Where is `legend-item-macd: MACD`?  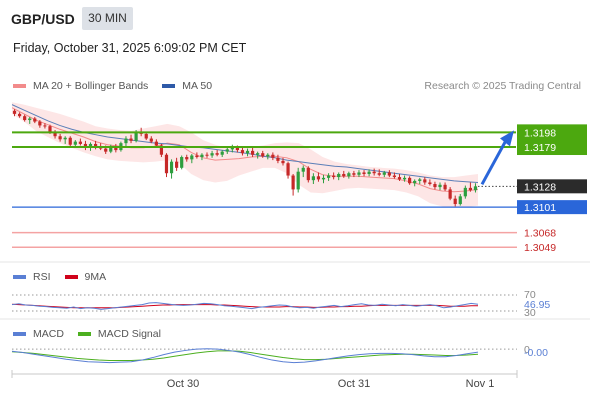 legend-item-macd: MACD is located at coordinates (38, 334).